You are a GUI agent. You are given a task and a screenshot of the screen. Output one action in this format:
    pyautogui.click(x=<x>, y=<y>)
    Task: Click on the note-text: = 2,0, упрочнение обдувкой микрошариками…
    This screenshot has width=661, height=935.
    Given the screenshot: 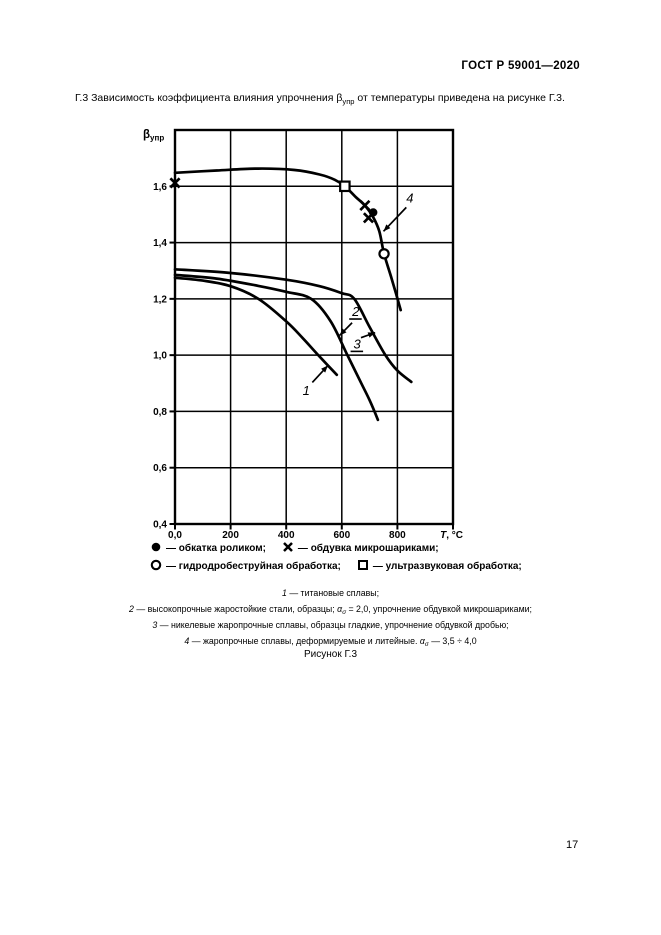 What is the action you would take?
    pyautogui.click(x=439, y=609)
    